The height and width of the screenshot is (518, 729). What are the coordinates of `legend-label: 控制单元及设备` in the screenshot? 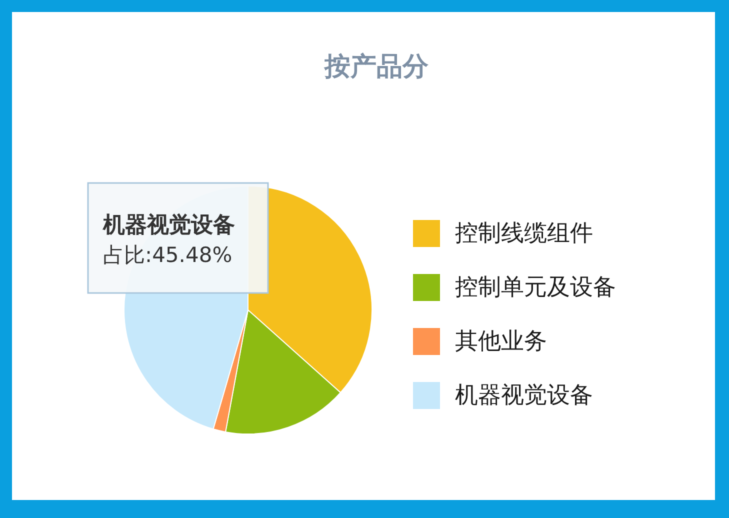 It's located at (535, 287).